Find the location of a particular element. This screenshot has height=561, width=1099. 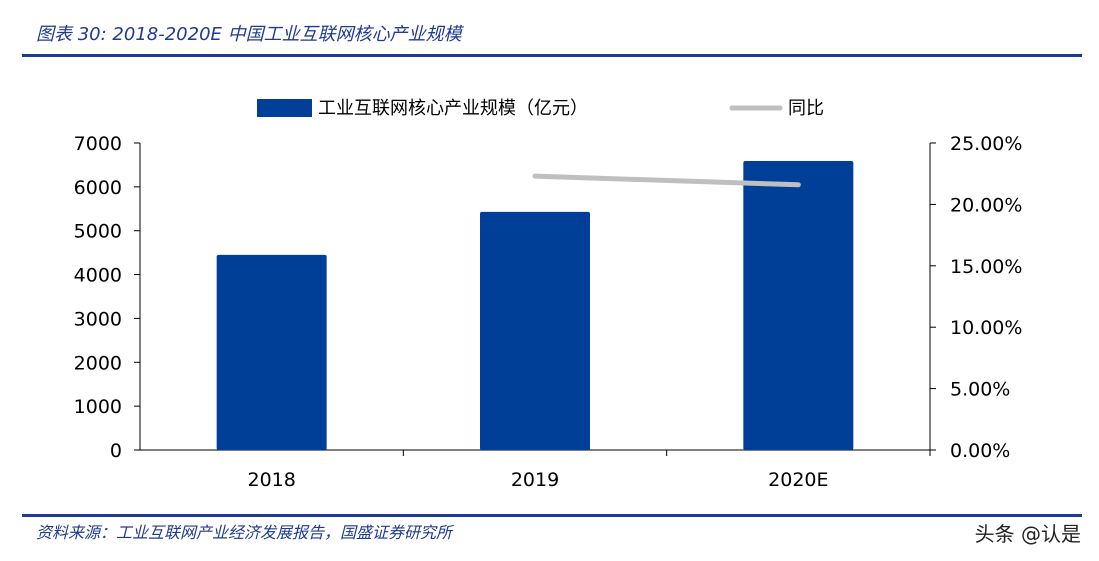

y-tick-label: 5000 is located at coordinates (98, 232).